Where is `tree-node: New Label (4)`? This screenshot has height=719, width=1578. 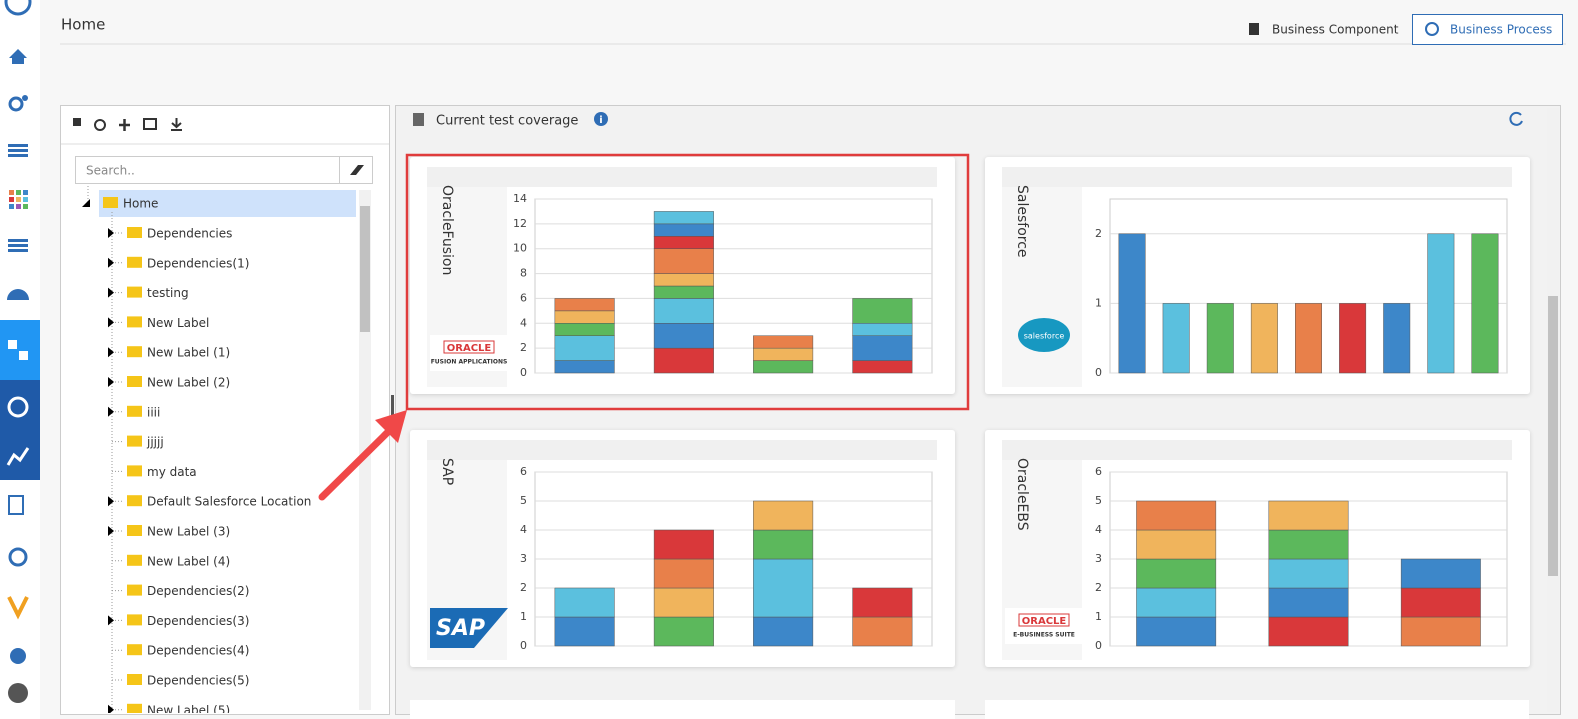
tree-node: New Label (4) is located at coordinates (188, 561).